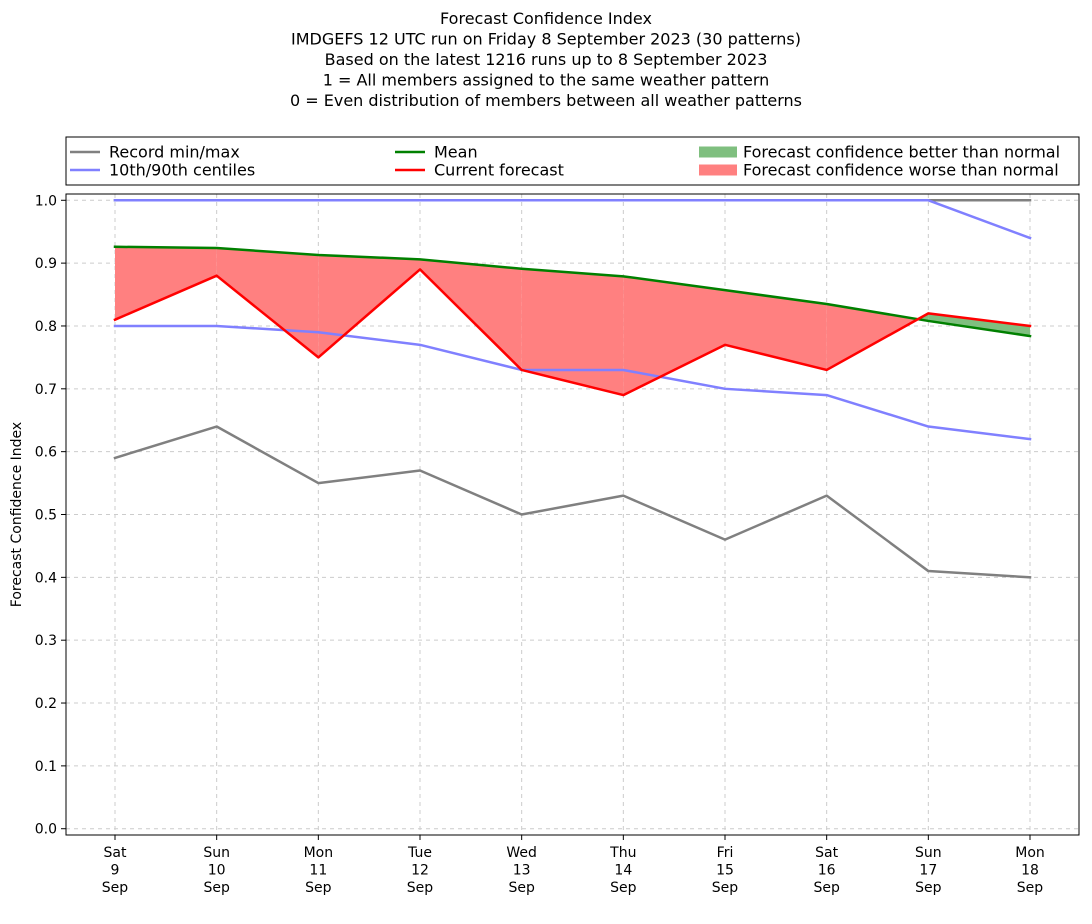 This screenshot has height=924, width=1092. I want to click on x-tick-label: Tue, so click(419, 853).